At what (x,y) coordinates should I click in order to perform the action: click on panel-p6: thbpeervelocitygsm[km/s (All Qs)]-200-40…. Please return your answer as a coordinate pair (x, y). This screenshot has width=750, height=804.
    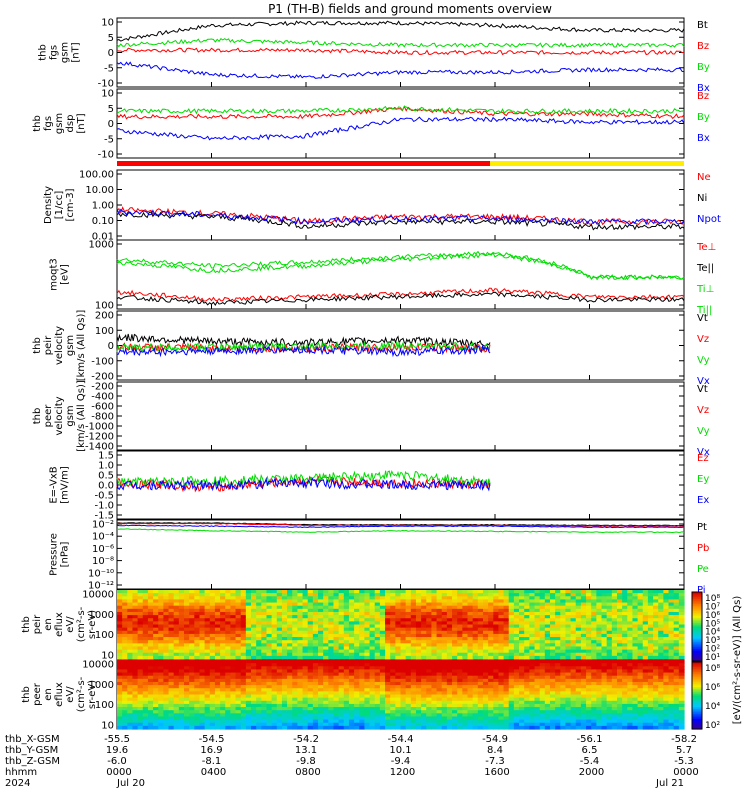
    Looking at the image, I should click on (371, 419).